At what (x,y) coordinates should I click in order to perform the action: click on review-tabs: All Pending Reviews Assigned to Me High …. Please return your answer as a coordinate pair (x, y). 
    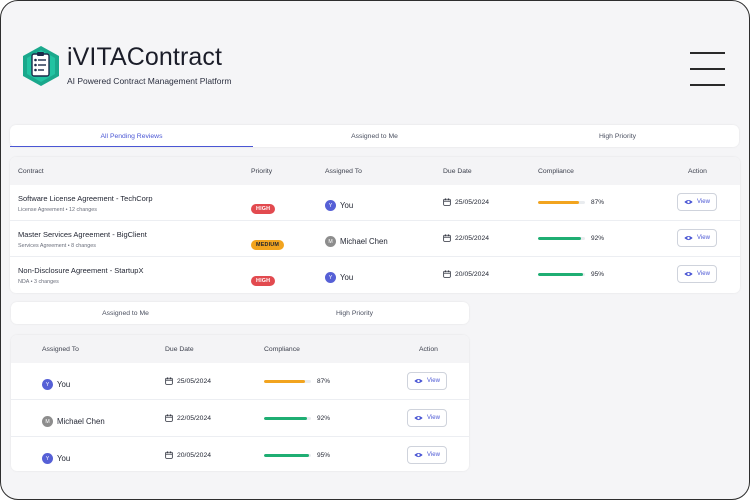
    Looking at the image, I should click on (374, 136).